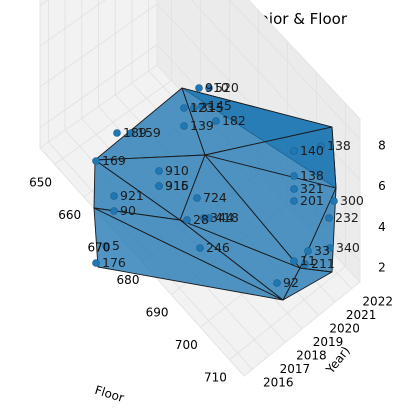 This screenshot has width=402, height=416. I want to click on data-point-label: 90, so click(128, 210).